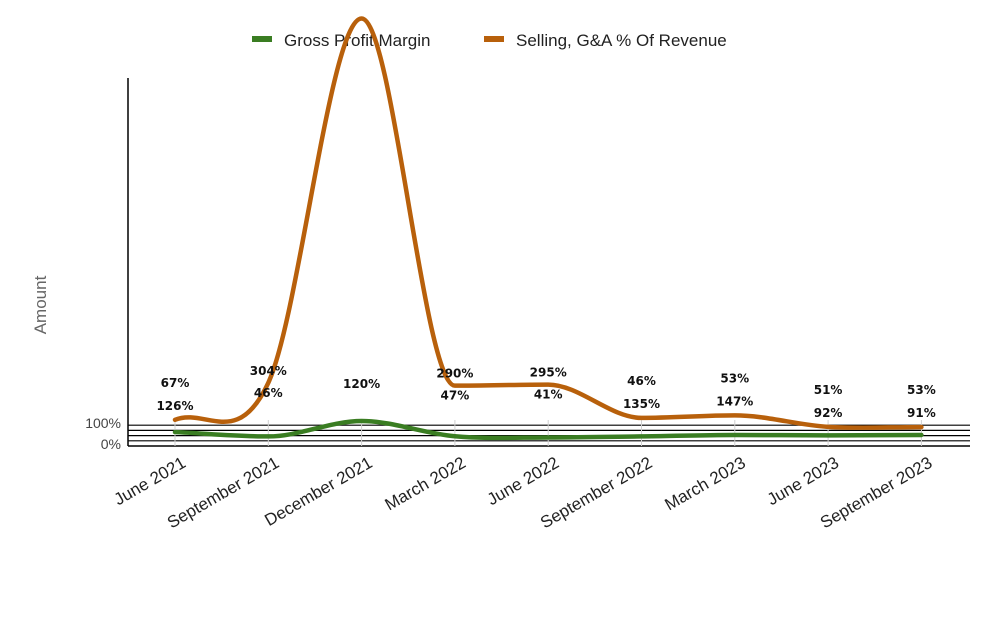 This screenshot has height=618, width=1000. What do you see at coordinates (828, 390) in the screenshot?
I see `data-label-gross-profit-margin: 51%` at bounding box center [828, 390].